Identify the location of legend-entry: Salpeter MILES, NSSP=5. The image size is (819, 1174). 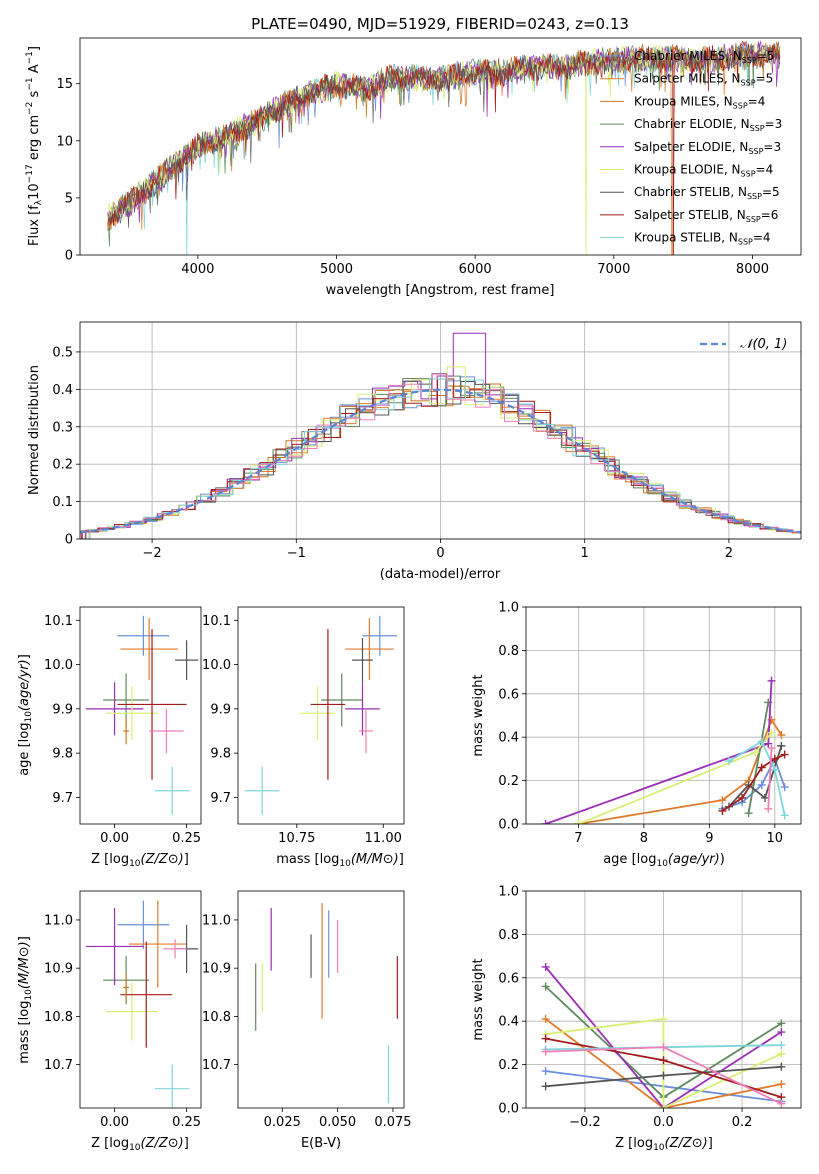
(703, 80).